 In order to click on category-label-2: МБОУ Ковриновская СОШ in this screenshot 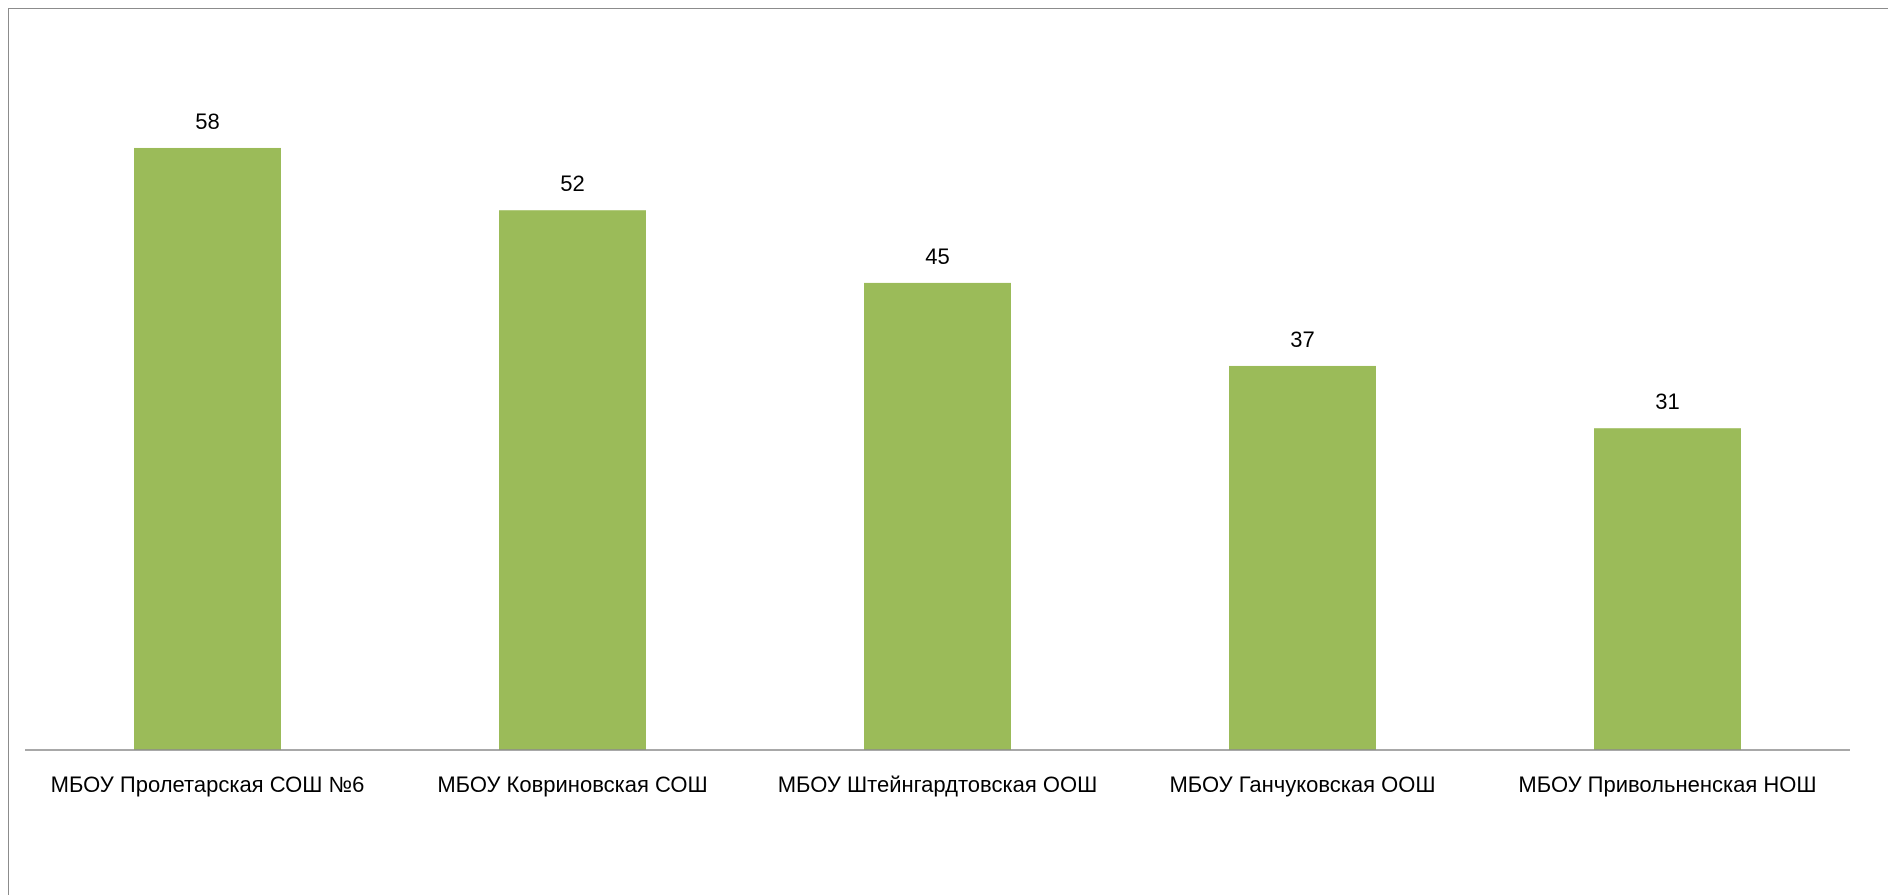, I will do `click(572, 784)`.